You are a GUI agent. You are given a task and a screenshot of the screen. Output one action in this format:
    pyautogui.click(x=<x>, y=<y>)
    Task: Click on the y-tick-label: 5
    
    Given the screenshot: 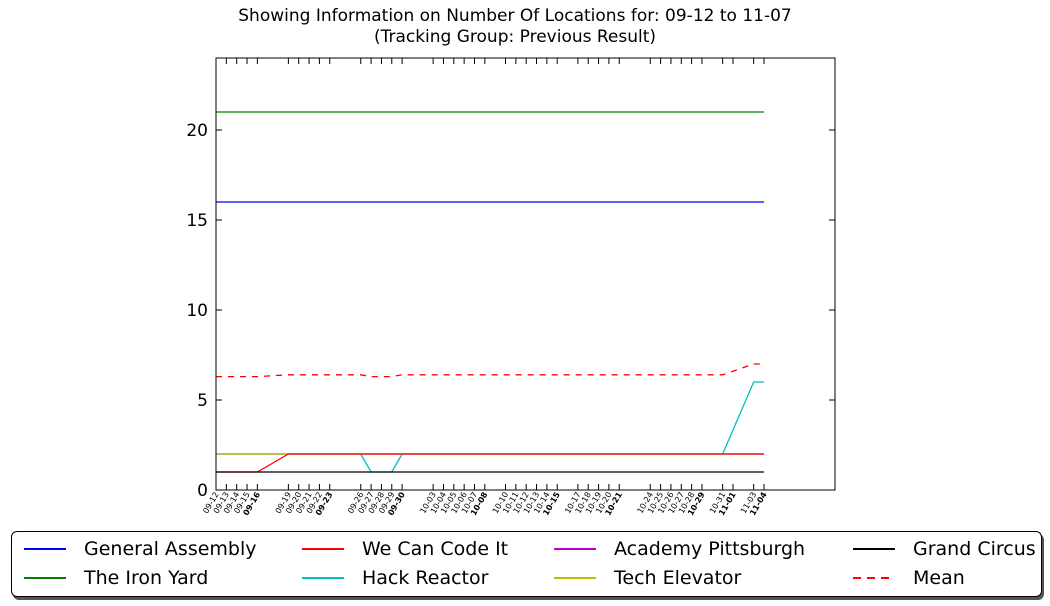 What is the action you would take?
    pyautogui.click(x=202, y=401)
    